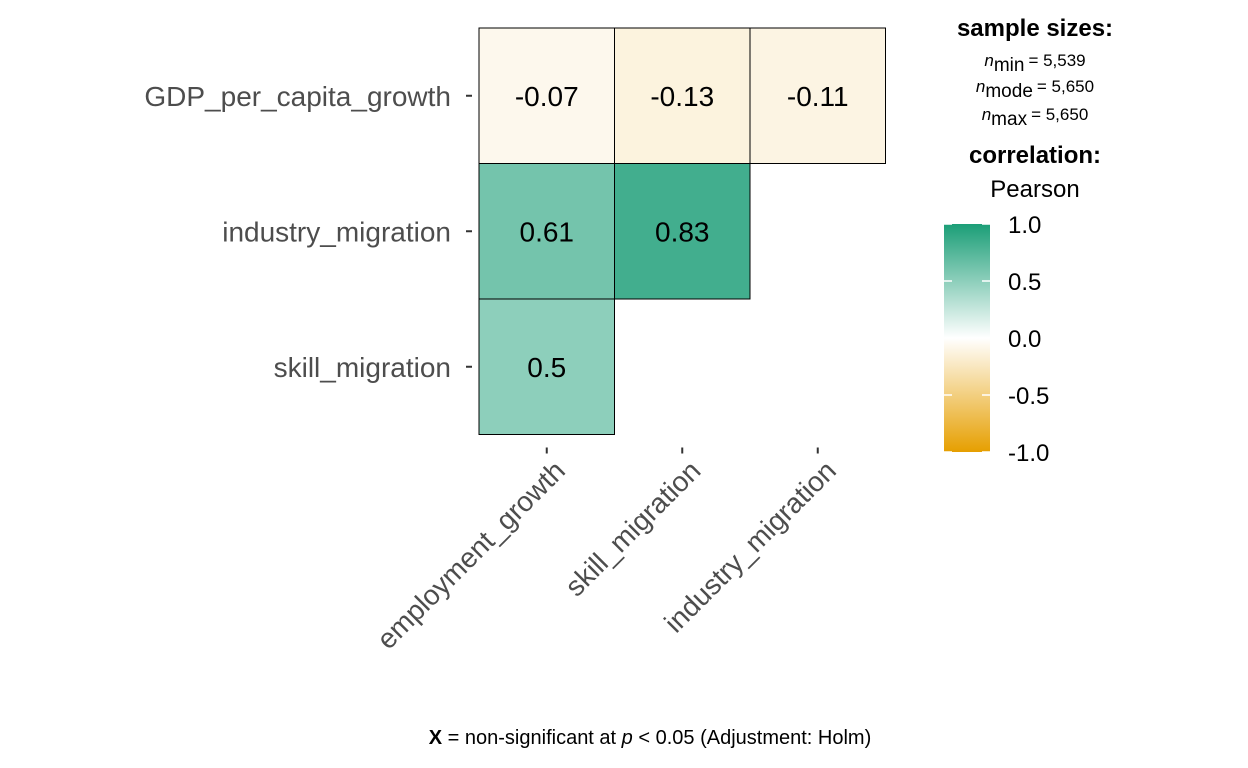 This screenshot has width=1248, height=768. I want to click on correlation-title: correlation:, so click(1035, 155).